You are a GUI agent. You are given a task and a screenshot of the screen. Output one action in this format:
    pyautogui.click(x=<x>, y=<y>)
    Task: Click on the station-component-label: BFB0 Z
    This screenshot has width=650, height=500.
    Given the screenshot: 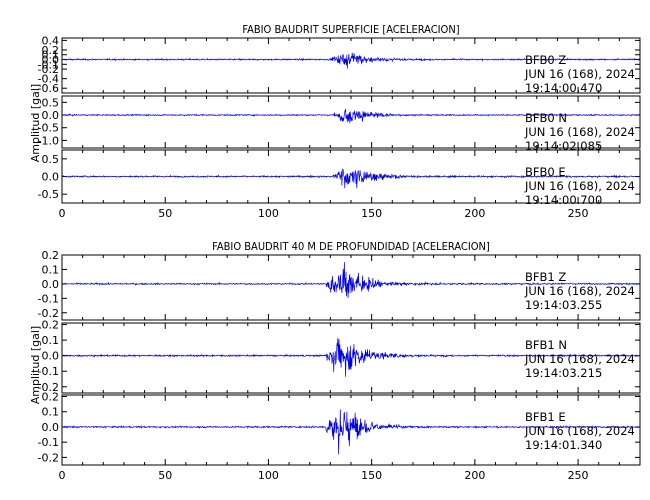 What is the action you would take?
    pyautogui.click(x=545, y=60)
    